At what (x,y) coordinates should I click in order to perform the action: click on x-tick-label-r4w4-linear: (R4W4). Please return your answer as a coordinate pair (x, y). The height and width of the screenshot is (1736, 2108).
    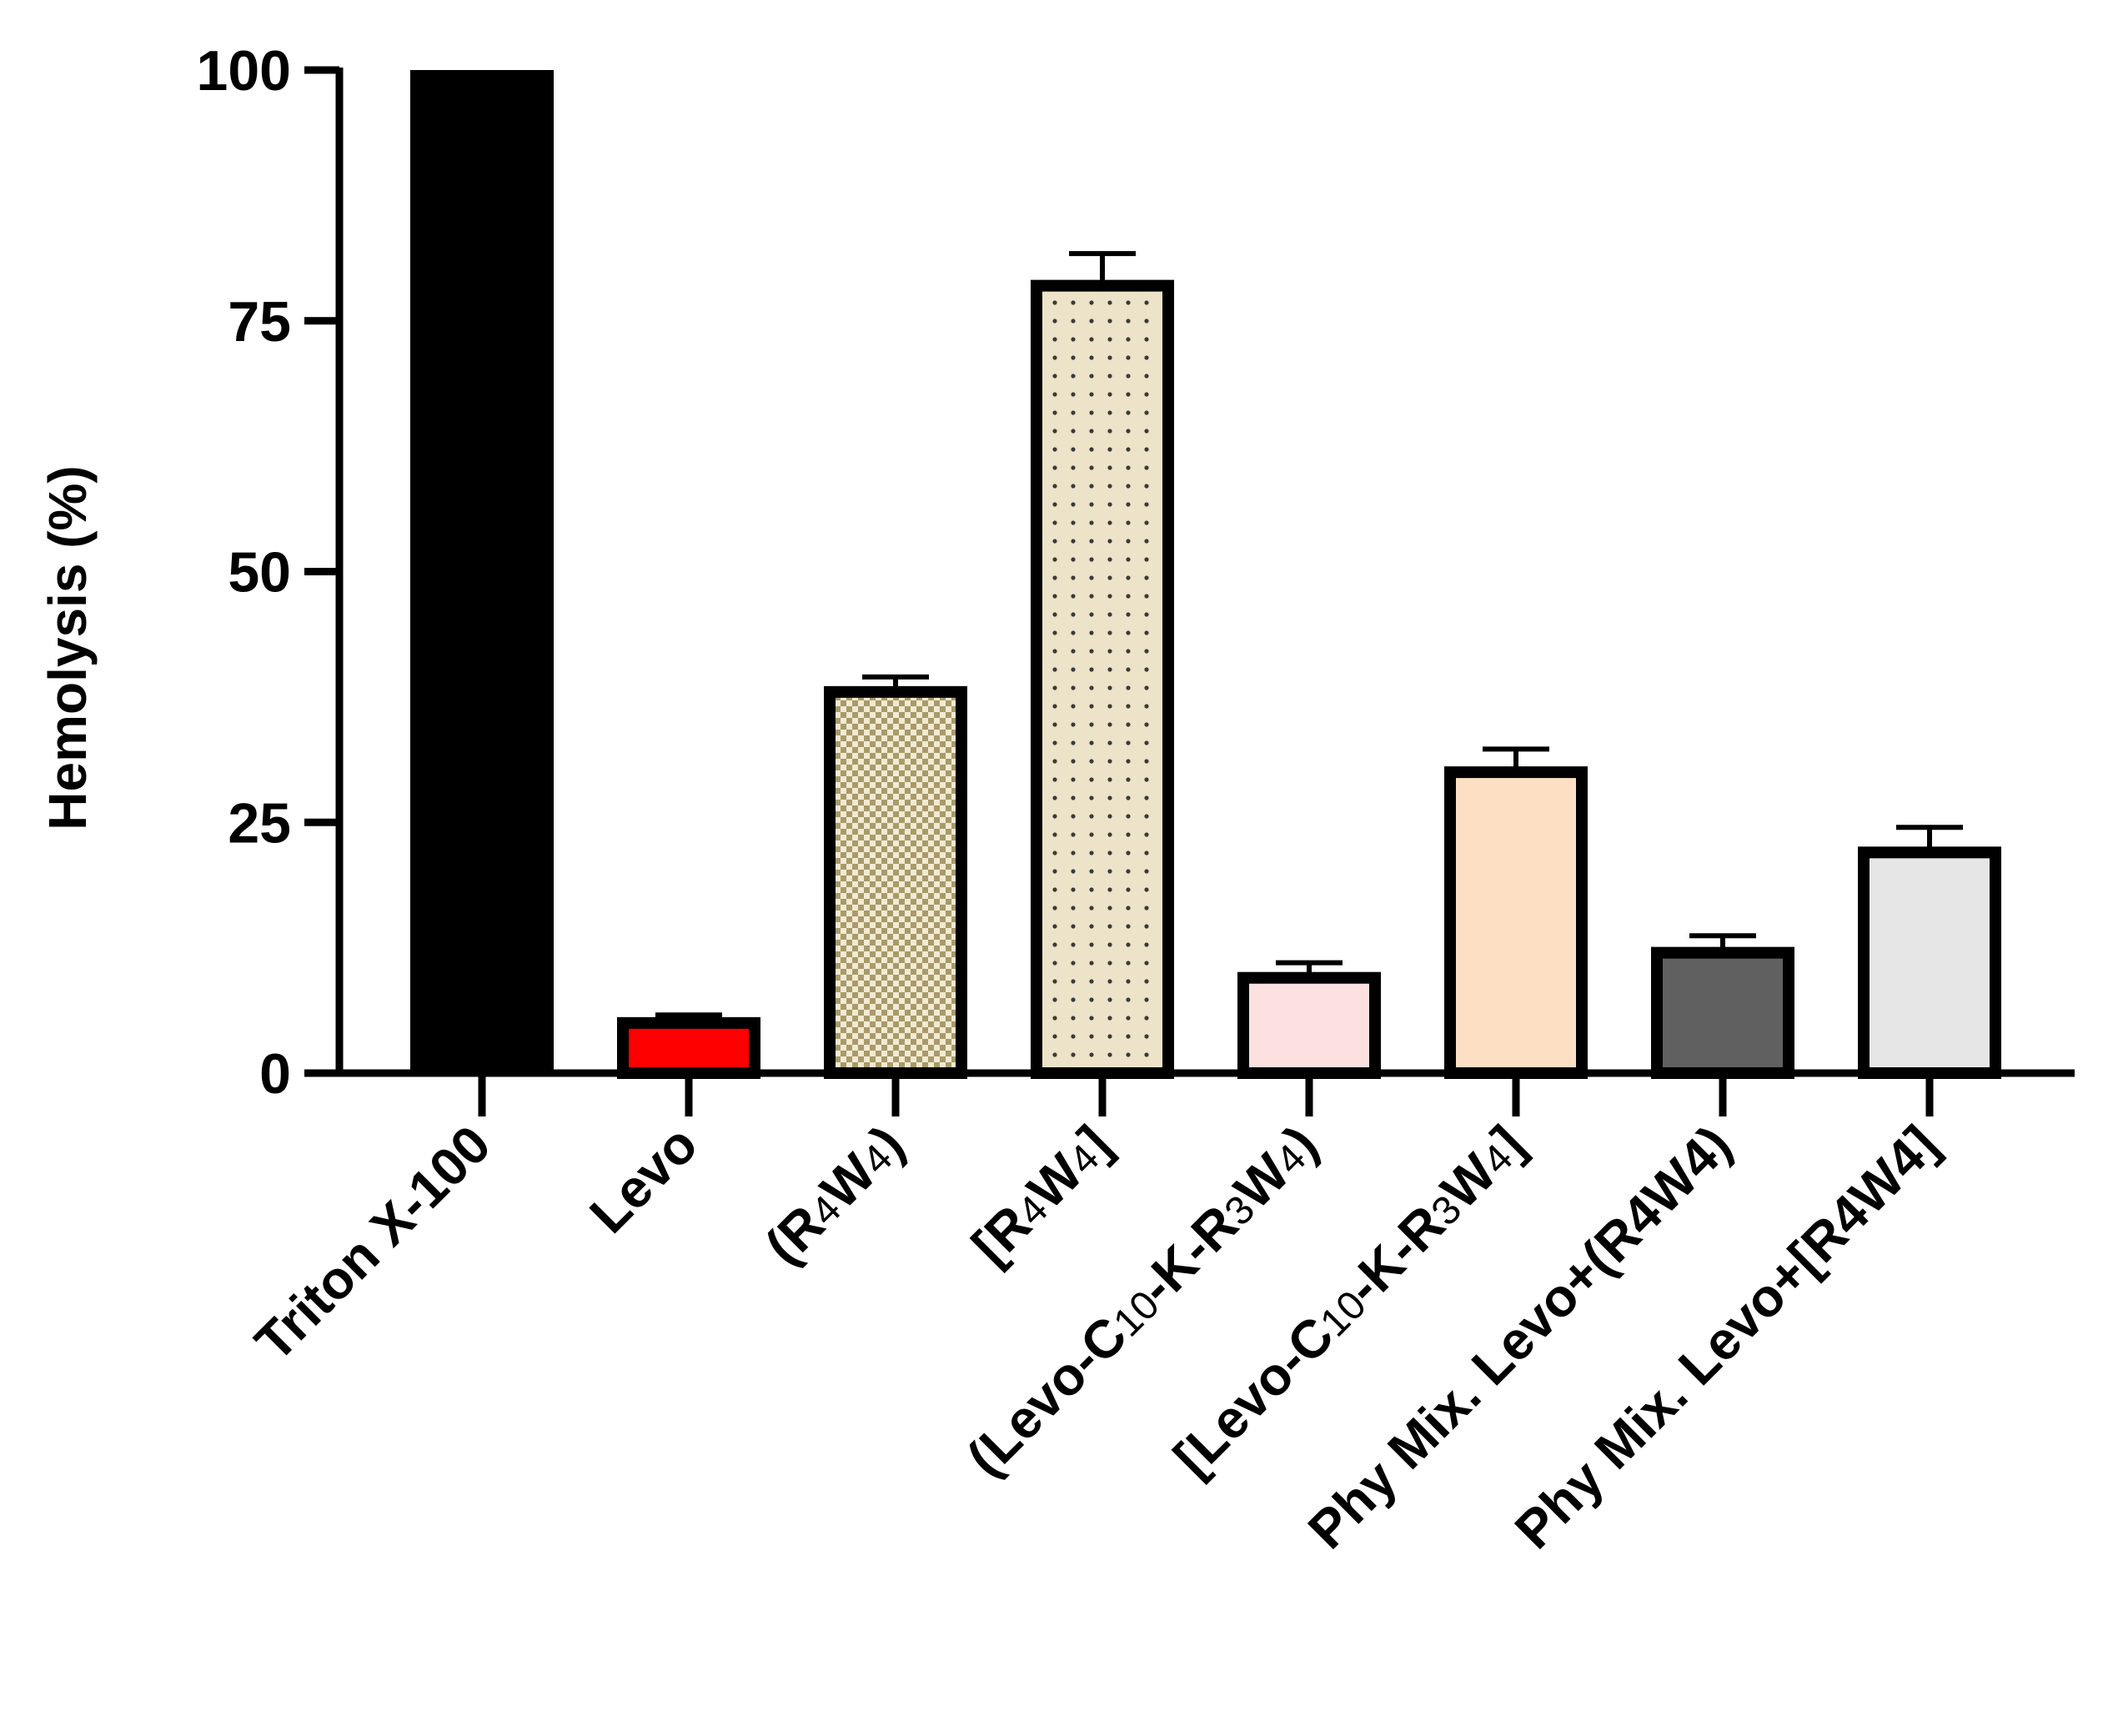
    Looking at the image, I should click on (835, 1195).